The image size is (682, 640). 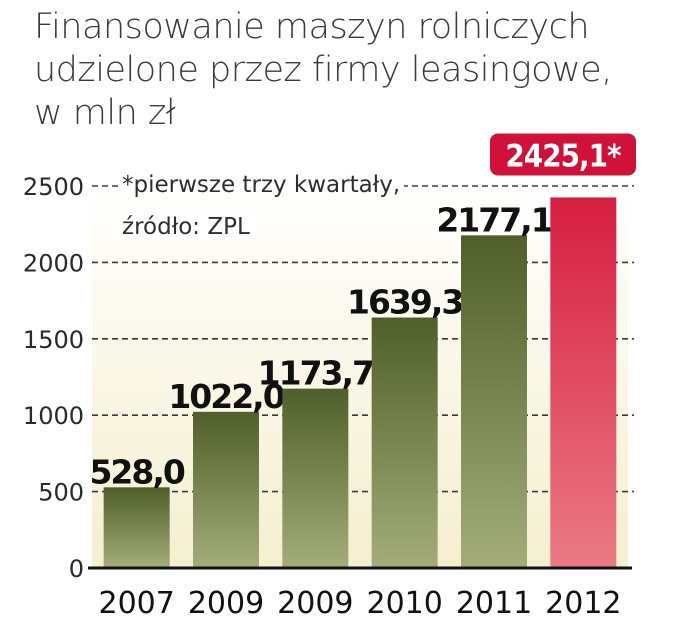 What do you see at coordinates (76, 569) in the screenshot?
I see `y-tick-label: 0` at bounding box center [76, 569].